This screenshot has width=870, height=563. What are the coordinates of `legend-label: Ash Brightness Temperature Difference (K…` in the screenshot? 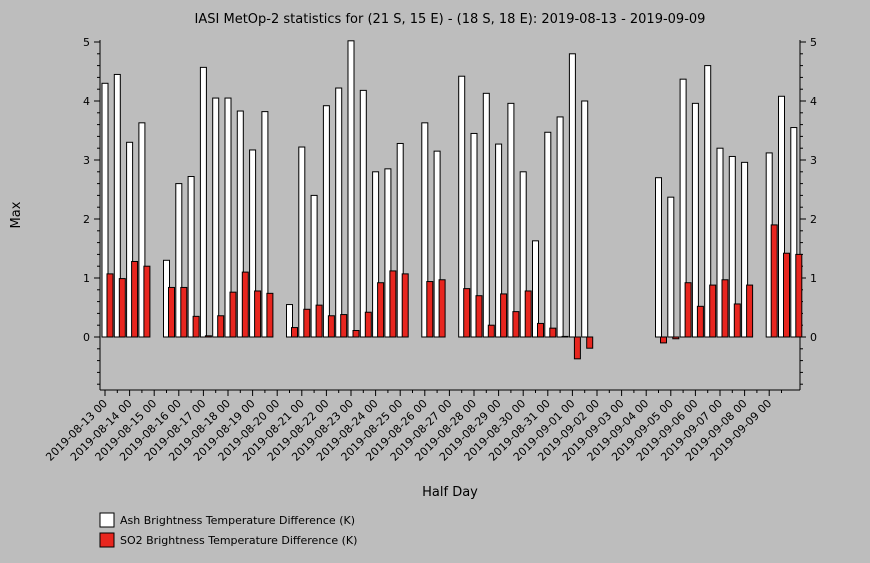 It's located at (237, 520).